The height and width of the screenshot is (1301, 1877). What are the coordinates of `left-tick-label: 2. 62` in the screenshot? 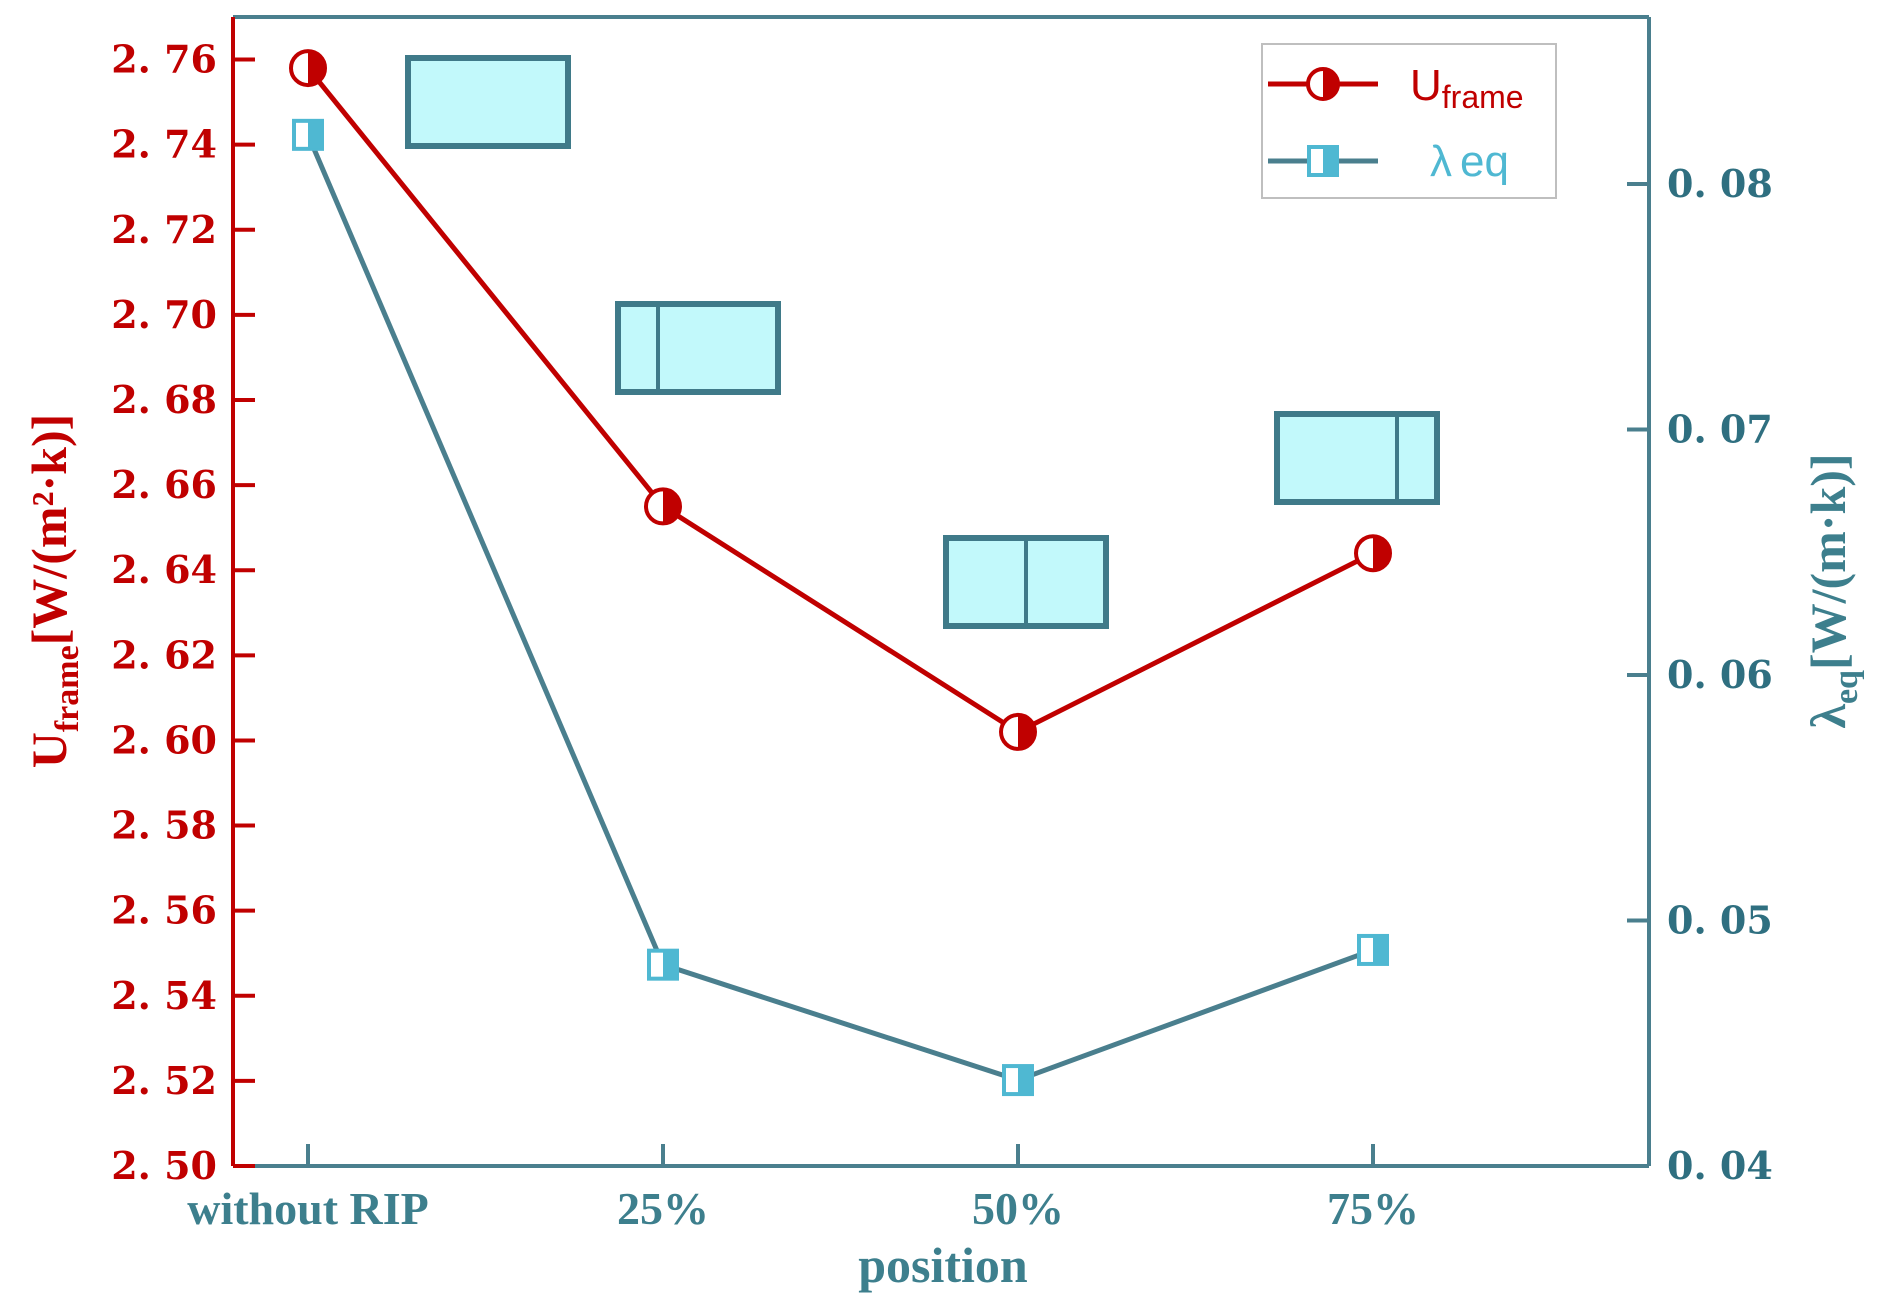 It's located at (164, 654).